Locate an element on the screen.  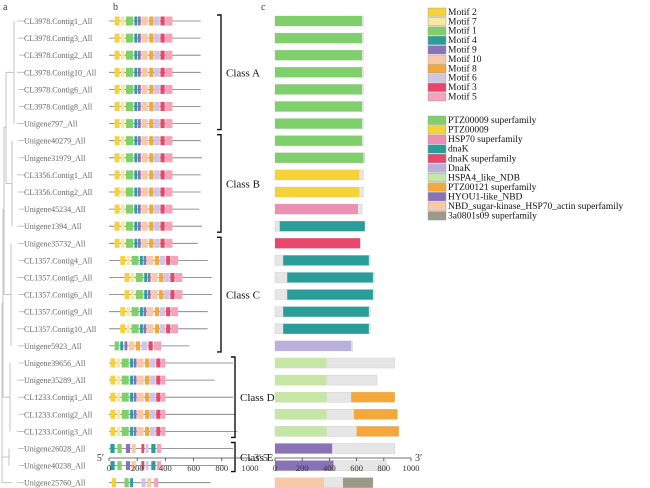
gene-label: Unigene5923_All is located at coordinates (53, 346).